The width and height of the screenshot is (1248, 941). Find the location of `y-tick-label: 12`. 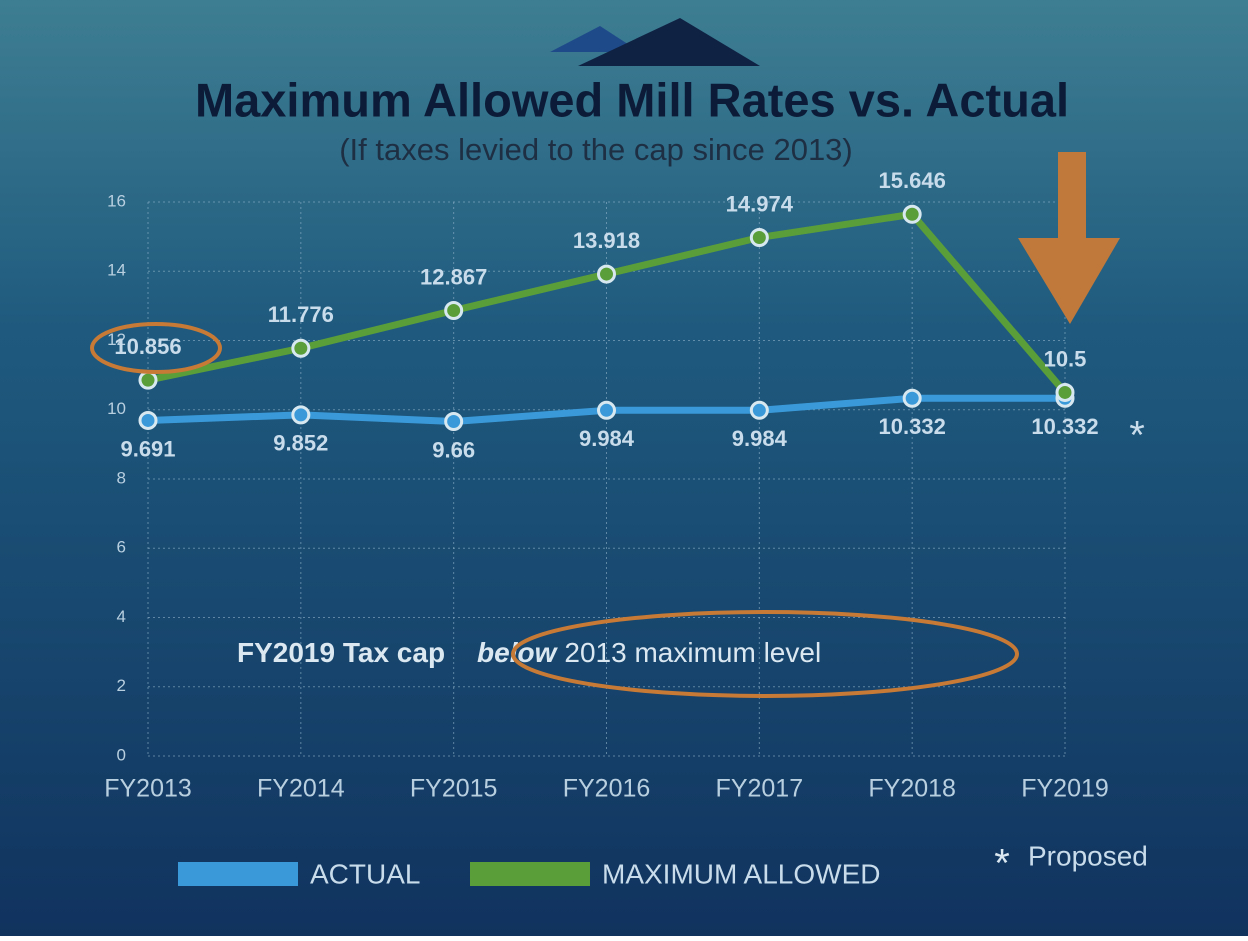

y-tick-label: 12 is located at coordinates (116, 339).